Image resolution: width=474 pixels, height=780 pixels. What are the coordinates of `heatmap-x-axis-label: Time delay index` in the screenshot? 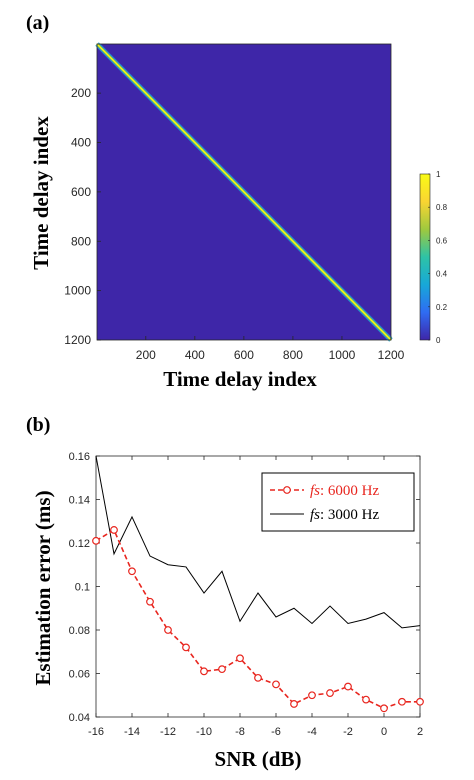 It's located at (240, 379).